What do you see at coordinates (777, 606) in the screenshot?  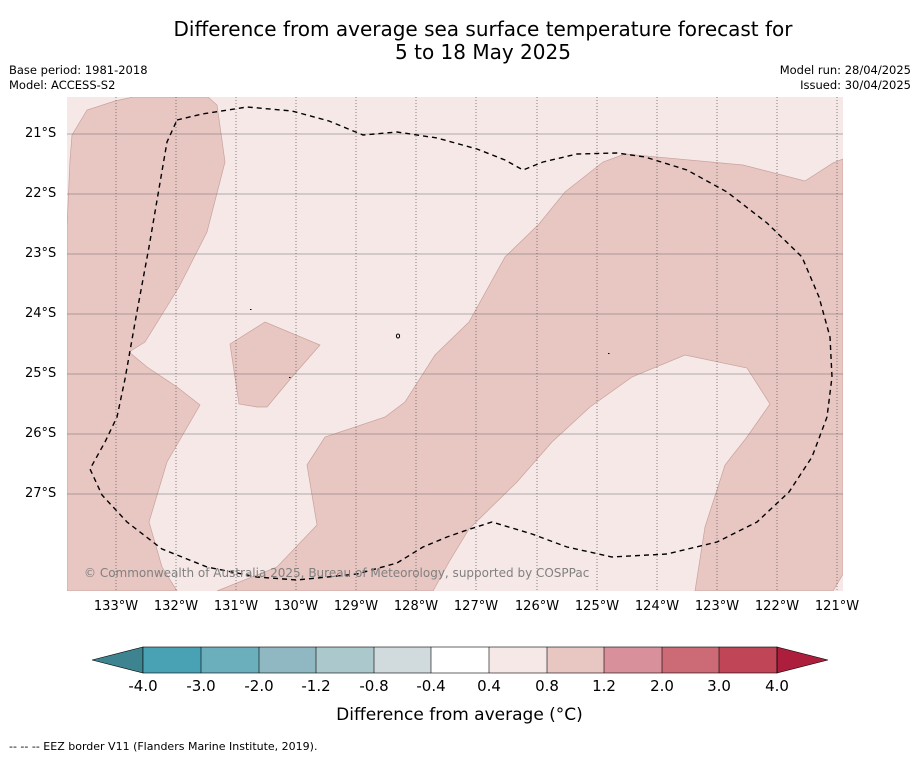 I see `lon-label-122w: 122°W` at bounding box center [777, 606].